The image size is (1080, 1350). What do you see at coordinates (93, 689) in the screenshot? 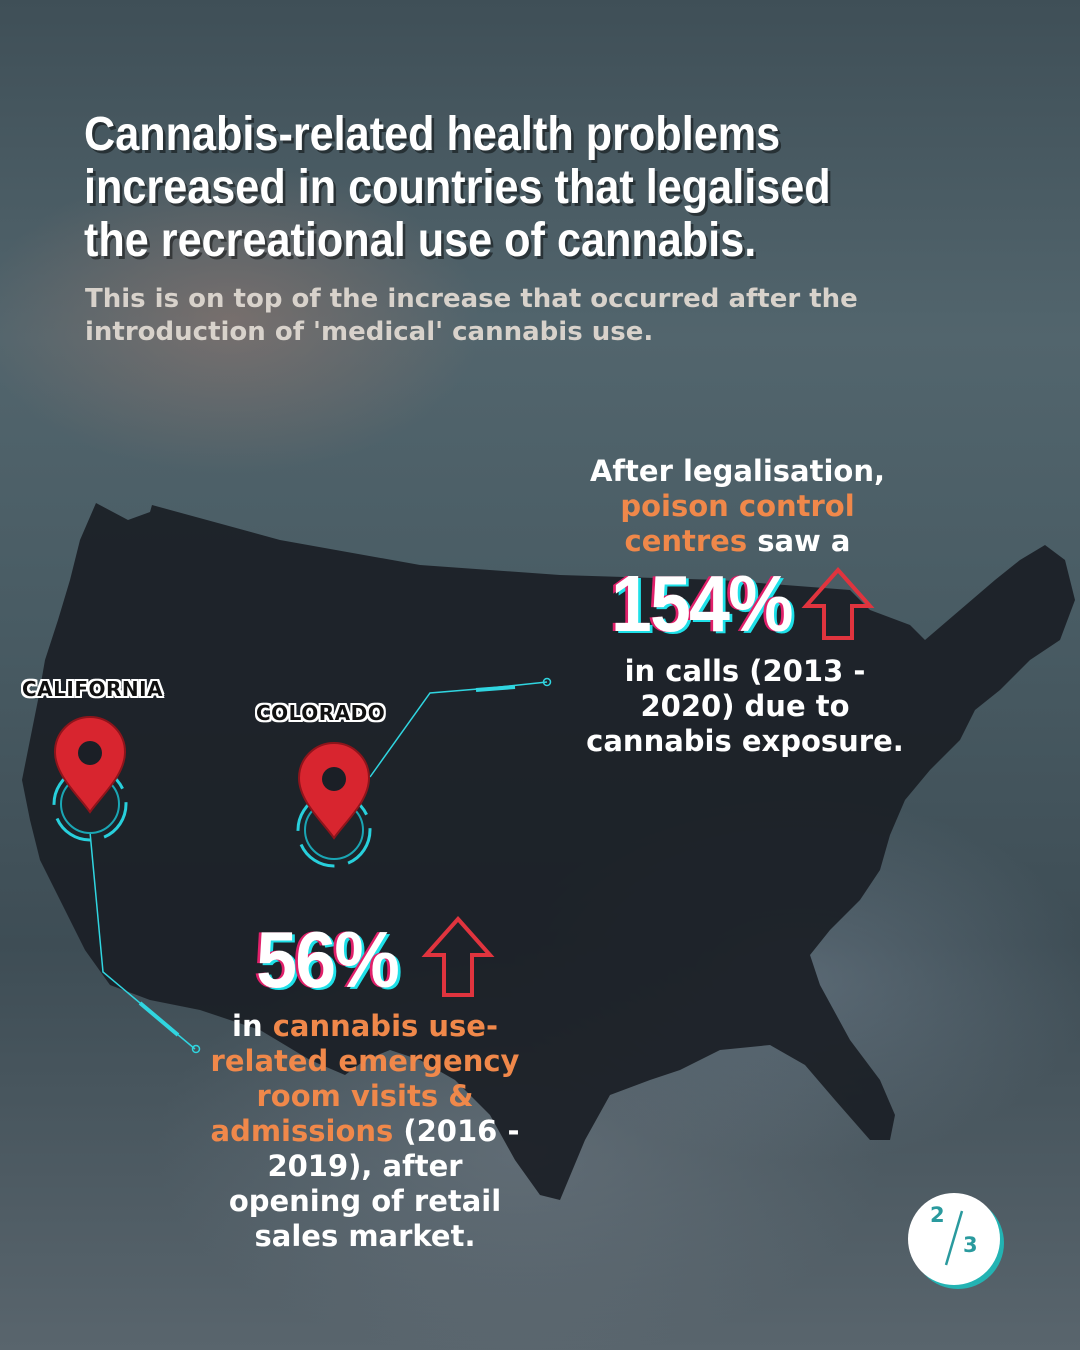
I see `california-label: CALIFORNIA` at bounding box center [93, 689].